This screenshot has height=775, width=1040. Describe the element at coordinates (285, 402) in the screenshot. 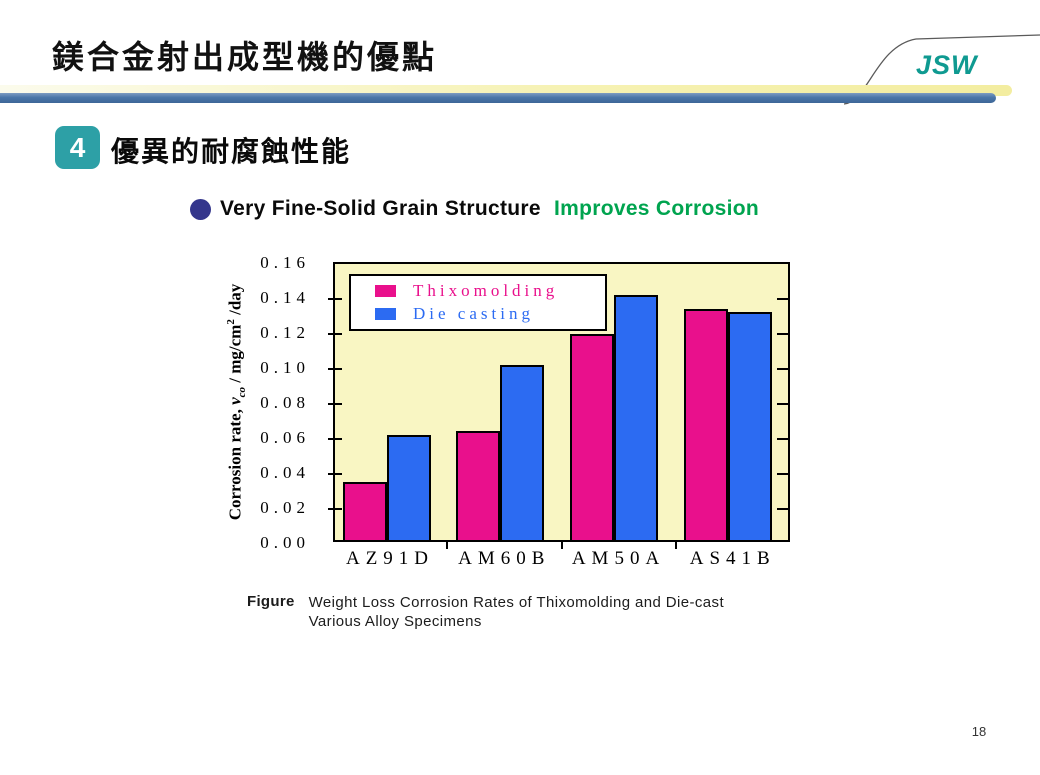

I see `y-tick-label: 0.08` at that location.